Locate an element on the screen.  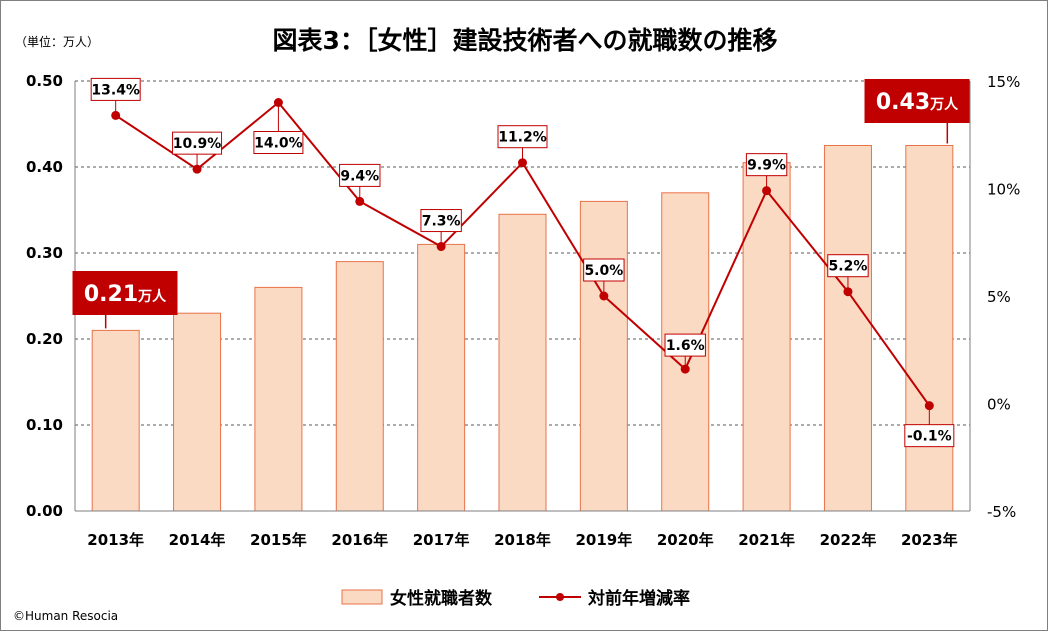
data-label: 9.9% is located at coordinates (766, 166).